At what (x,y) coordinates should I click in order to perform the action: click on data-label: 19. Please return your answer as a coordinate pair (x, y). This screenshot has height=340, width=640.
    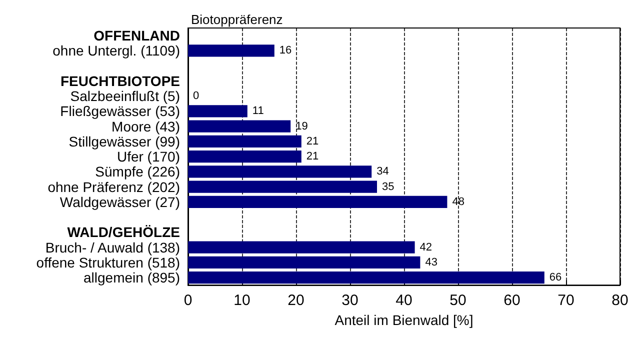
    Looking at the image, I should click on (302, 126).